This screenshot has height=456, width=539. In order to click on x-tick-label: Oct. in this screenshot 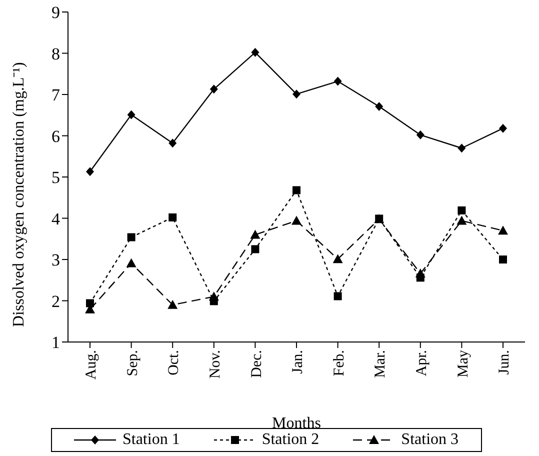, I will do `click(174, 363)`.